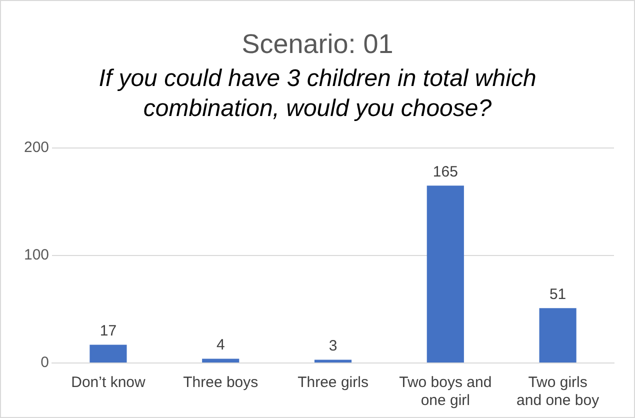 The width and height of the screenshot is (635, 418). I want to click on x-tick-label: Don’t know, so click(108, 383).